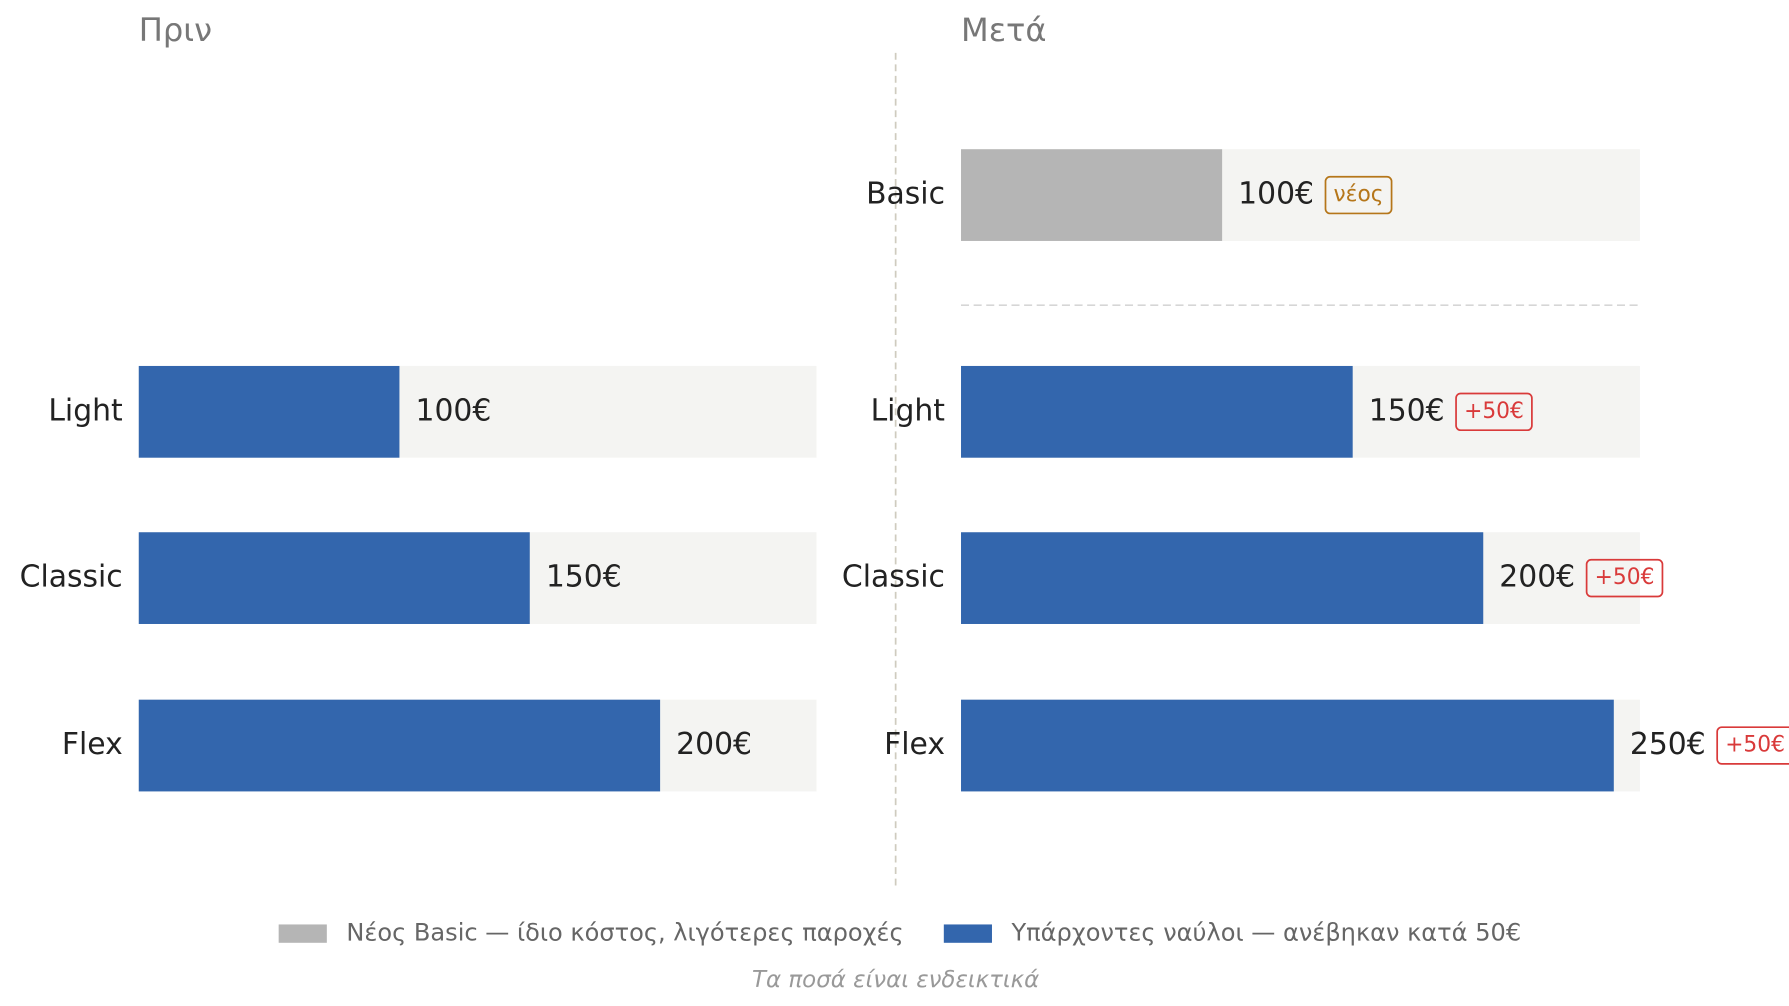 The width and height of the screenshot is (1789, 1006). What do you see at coordinates (895, 980) in the screenshot?
I see `note: Τα ποσά είναι ενδεικτικά` at bounding box center [895, 980].